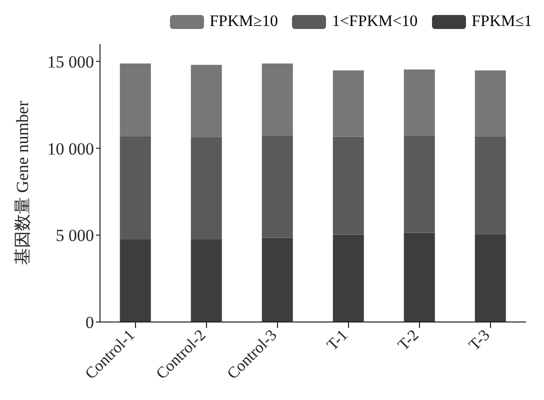  What do you see at coordinates (408, 340) in the screenshot?
I see `x-tick-label: T-2` at bounding box center [408, 340].